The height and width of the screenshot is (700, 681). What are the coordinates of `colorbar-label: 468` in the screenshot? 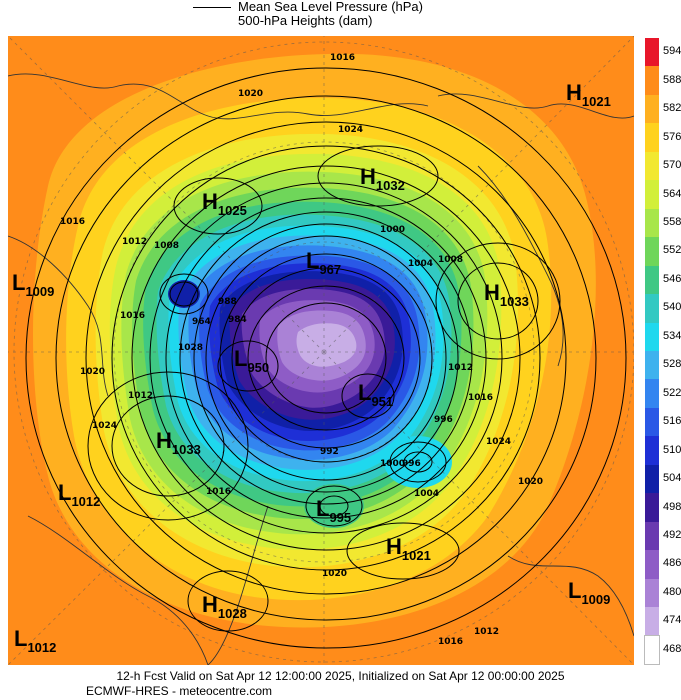 It's located at (672, 648).